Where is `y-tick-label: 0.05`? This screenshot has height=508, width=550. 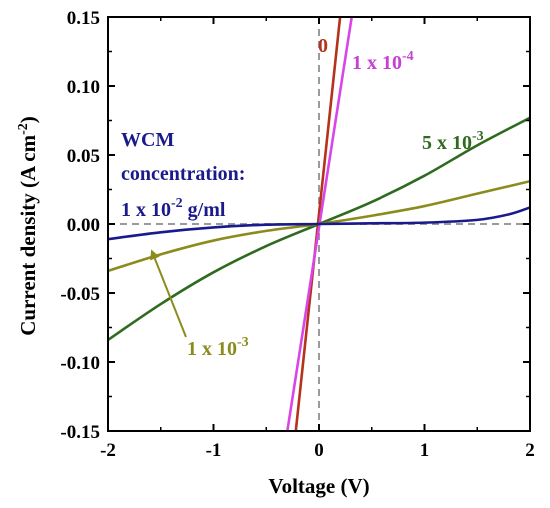
y-tick-label: 0.05 is located at coordinates (83, 156).